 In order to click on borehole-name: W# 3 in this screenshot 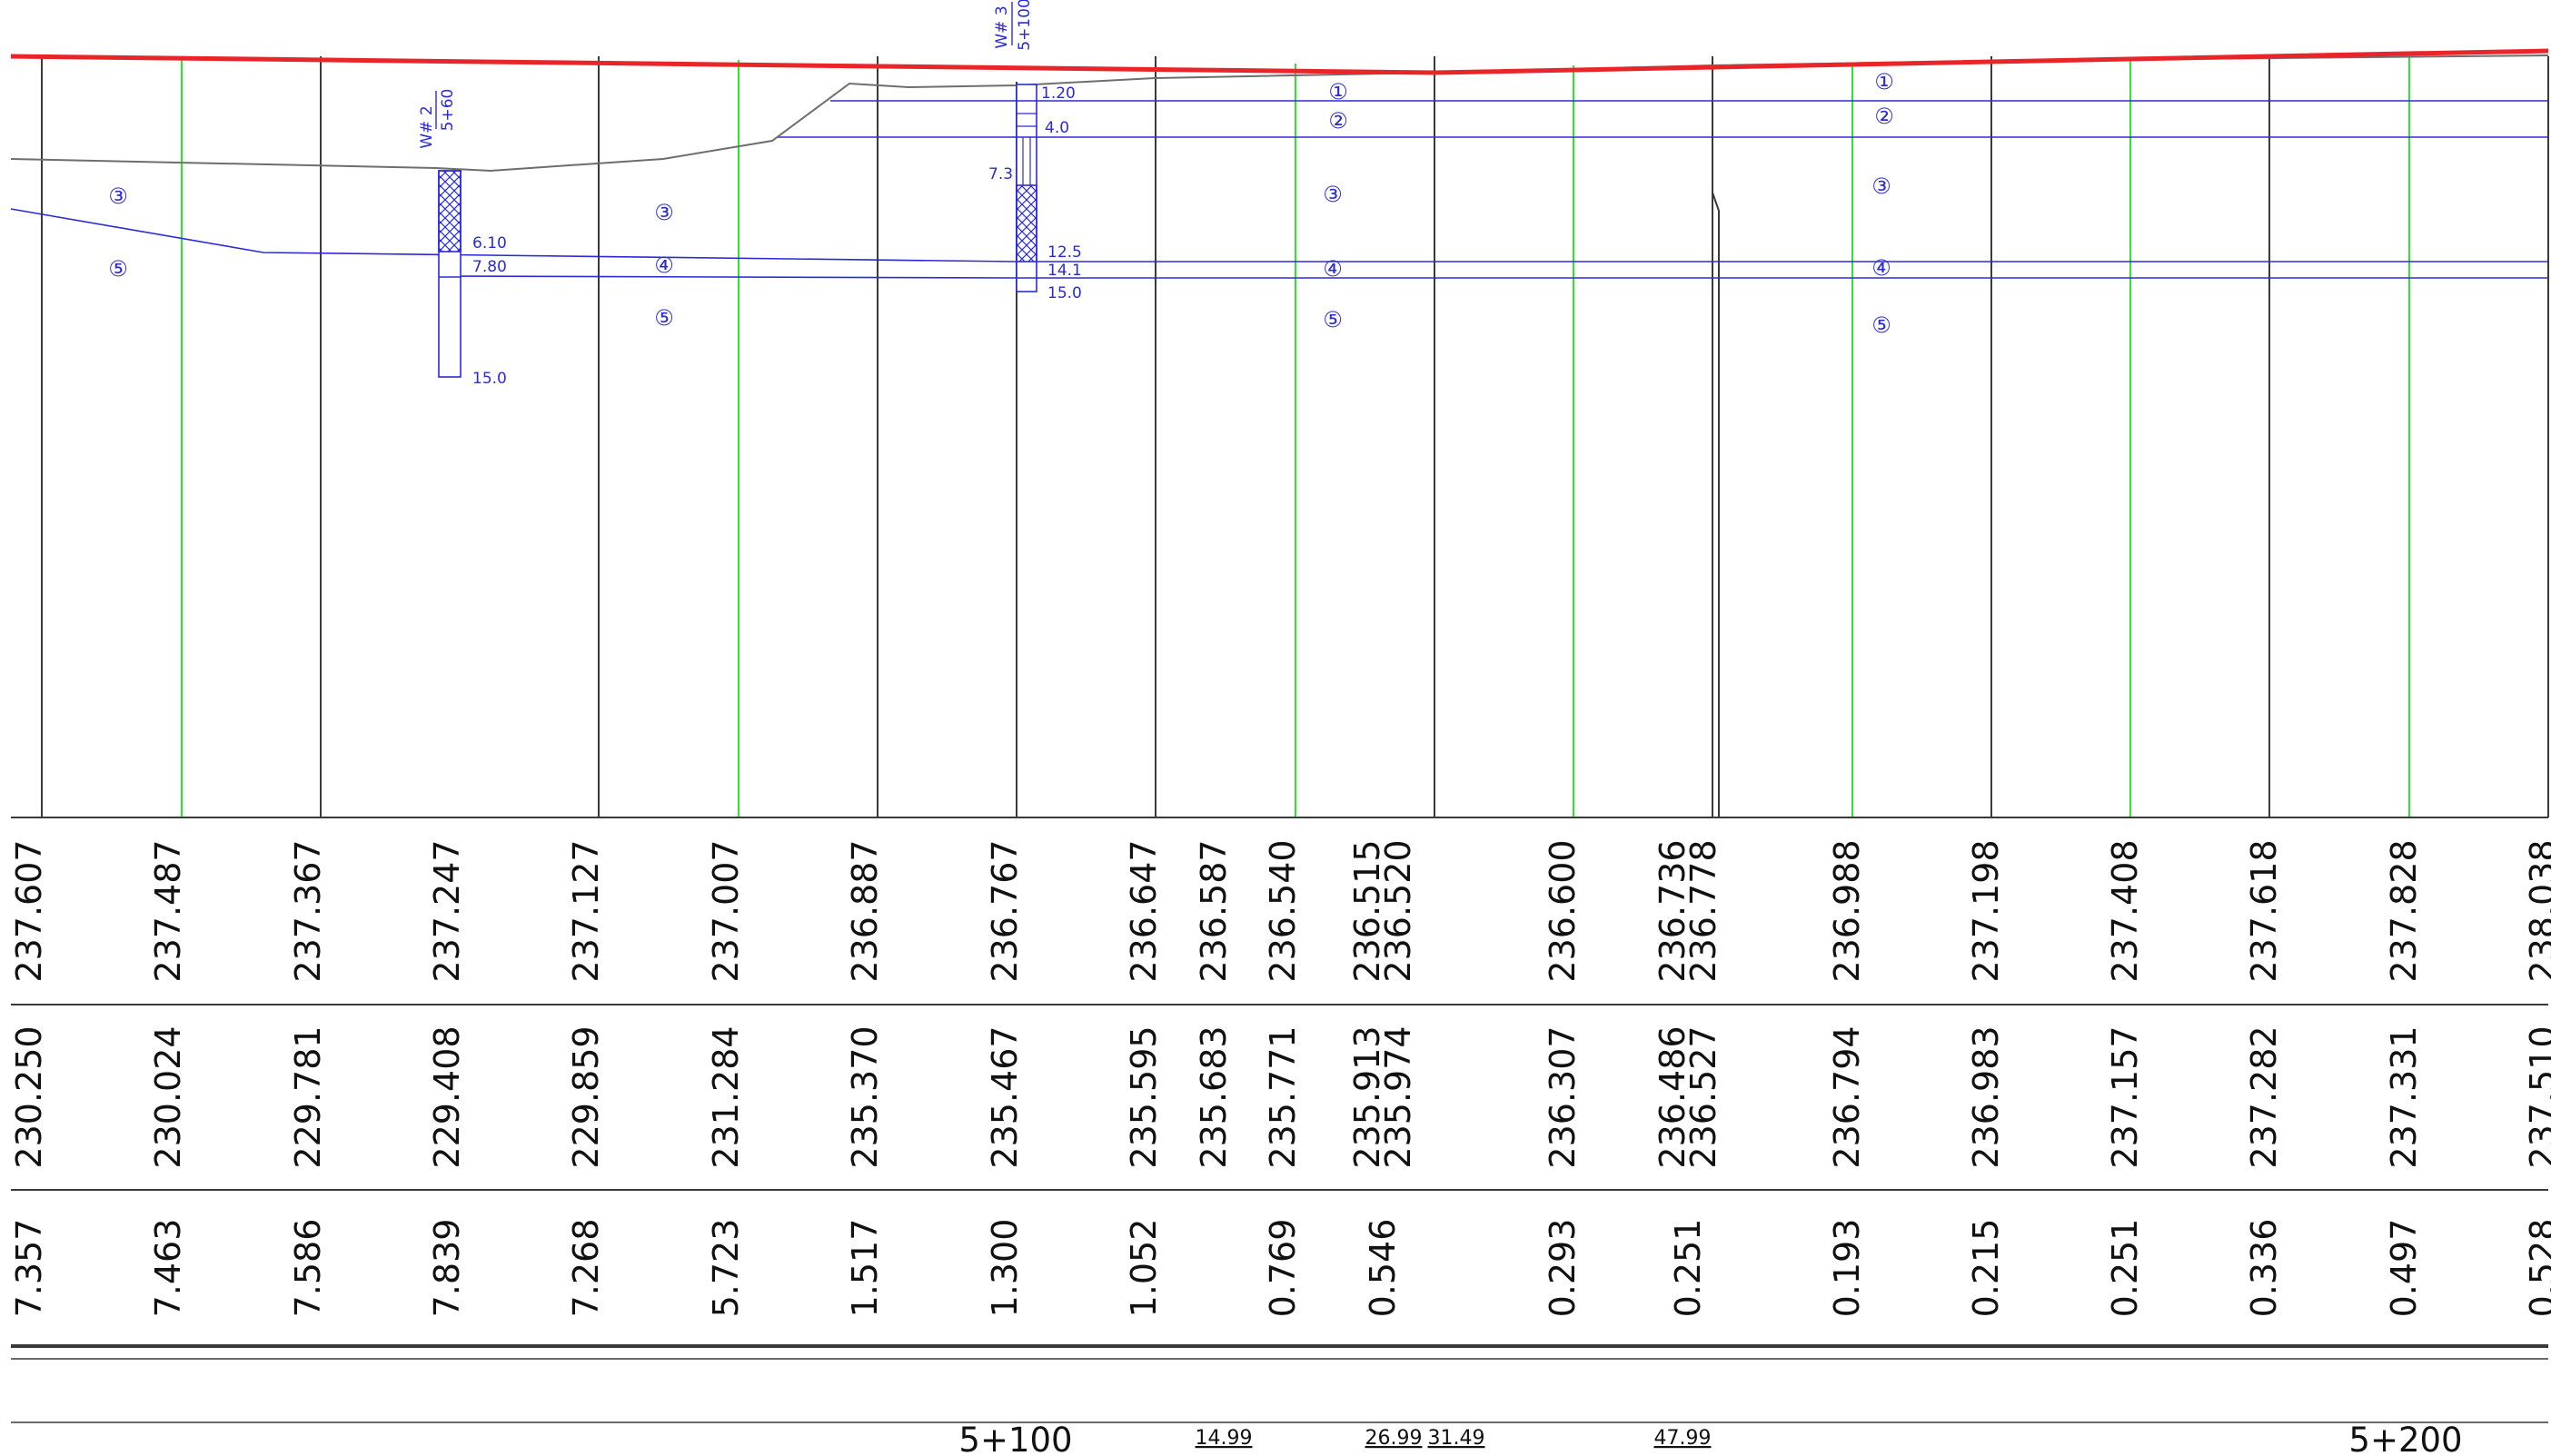, I will do `click(1002, 26)`.